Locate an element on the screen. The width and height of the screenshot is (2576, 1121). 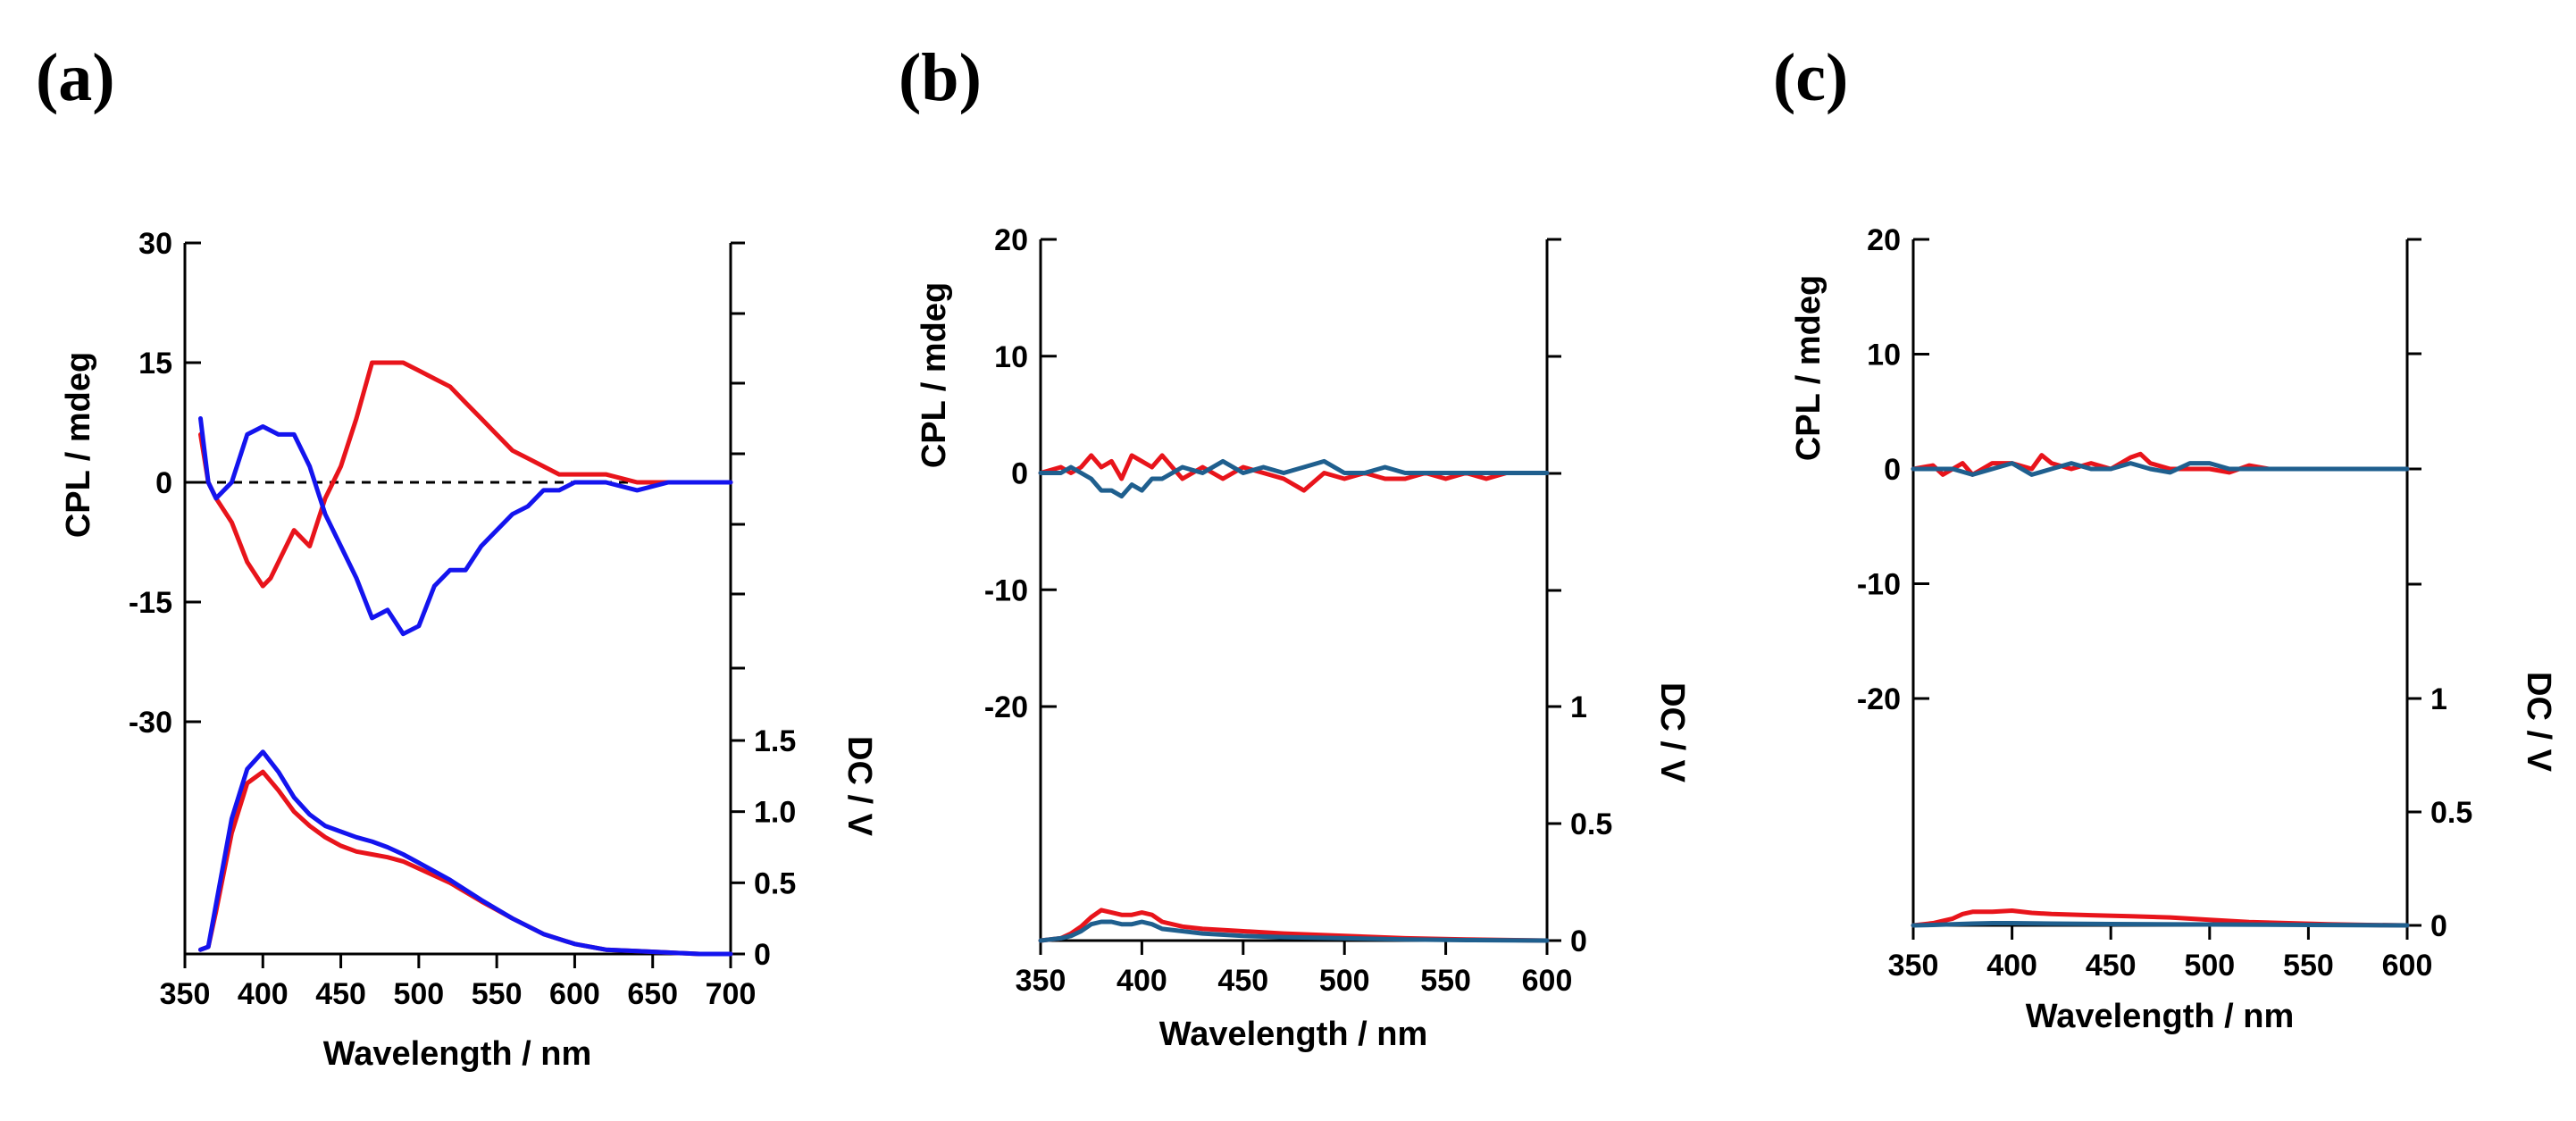
panel-label: (a) is located at coordinates (76, 77).